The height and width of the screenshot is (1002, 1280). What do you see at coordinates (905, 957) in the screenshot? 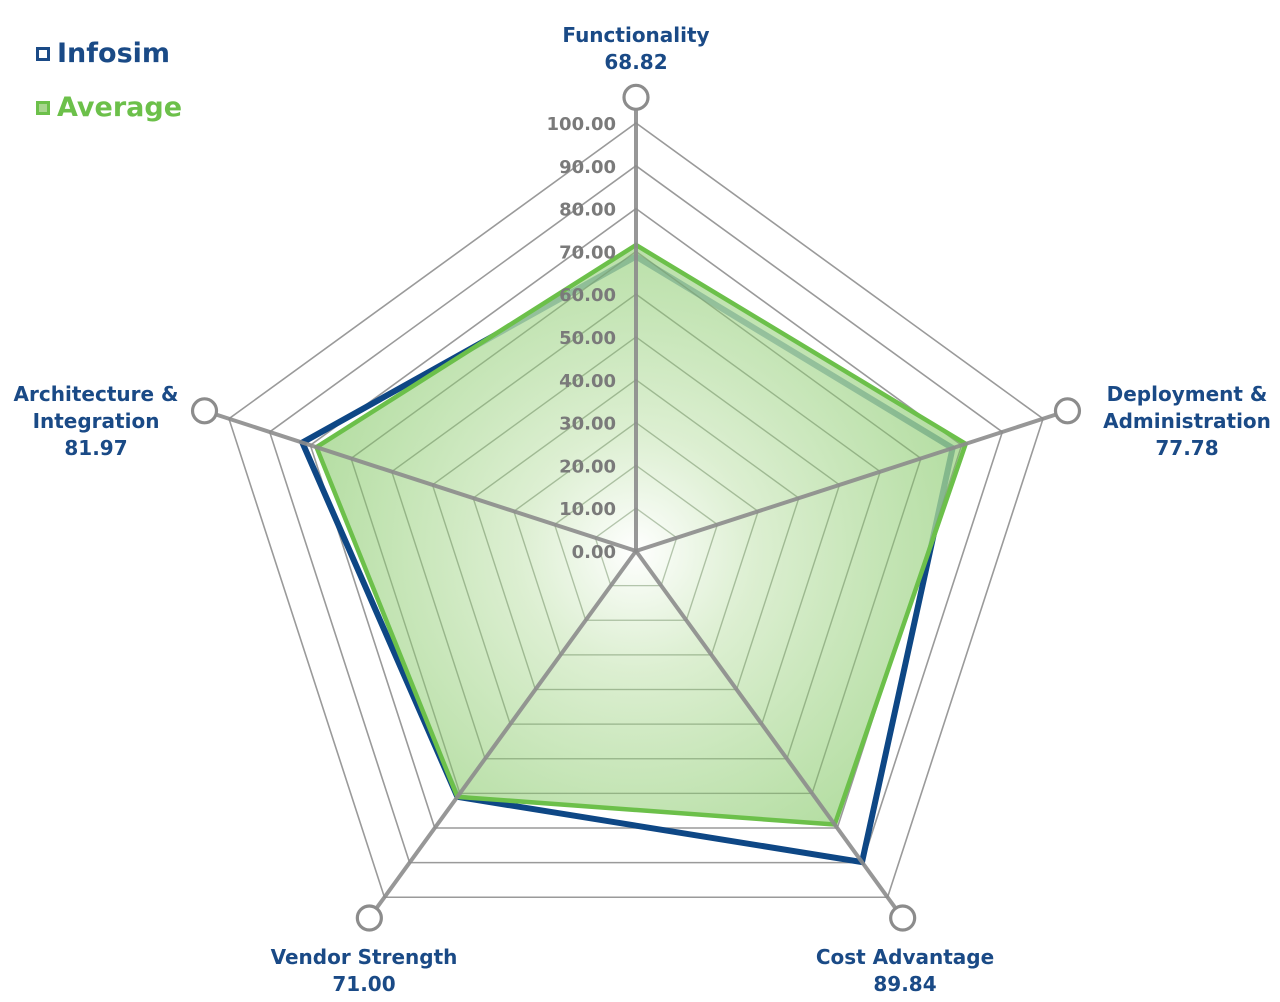
I see `axis-name: Cost Advantage` at bounding box center [905, 957].